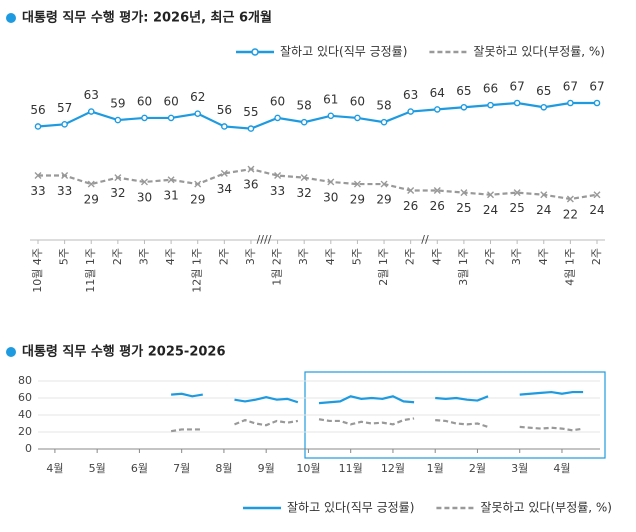  What do you see at coordinates (64, 108) in the screenshot?
I see `data-label: 57` at bounding box center [64, 108].